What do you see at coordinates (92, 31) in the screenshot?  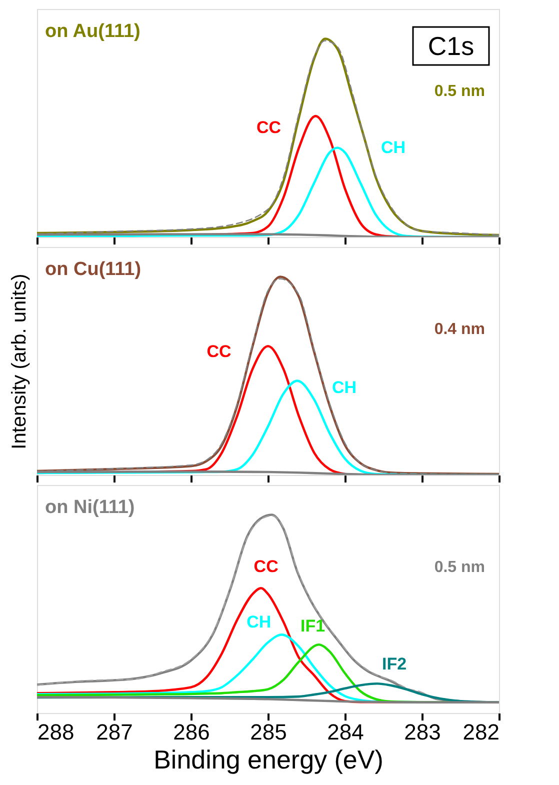 I see `chart-title: on Au(111)` at bounding box center [92, 31].